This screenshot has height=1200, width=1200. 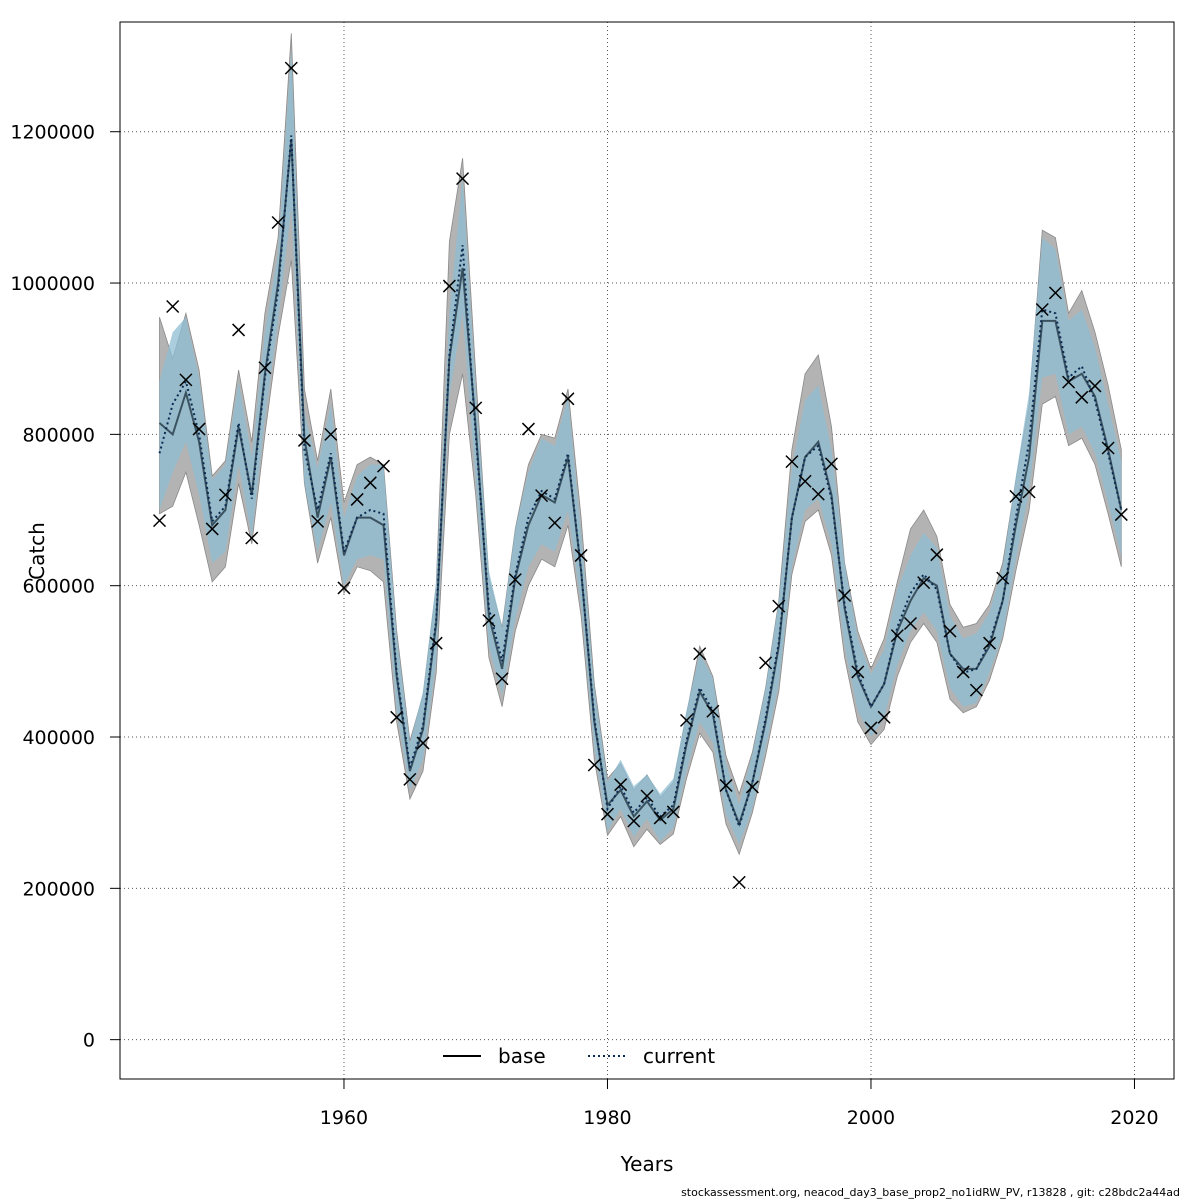 I want to click on y-axis: 0 200000 400000 600000 800000 1000000 1200000, so click(x=65, y=587).